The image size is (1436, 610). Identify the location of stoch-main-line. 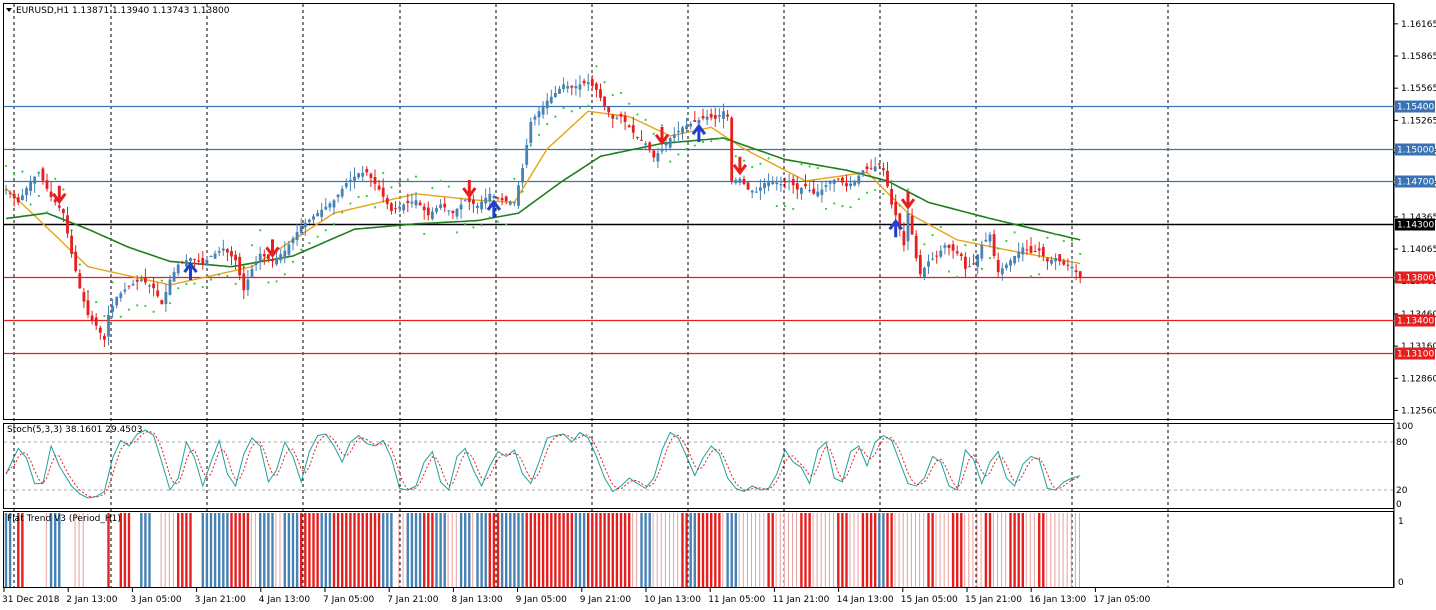
(543, 464).